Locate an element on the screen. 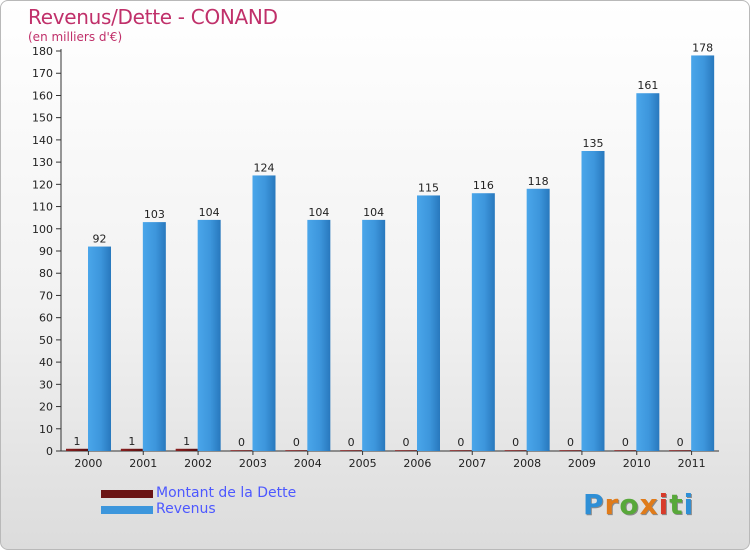 The height and width of the screenshot is (550, 750). y-tick-label: 40 is located at coordinates (46, 362).